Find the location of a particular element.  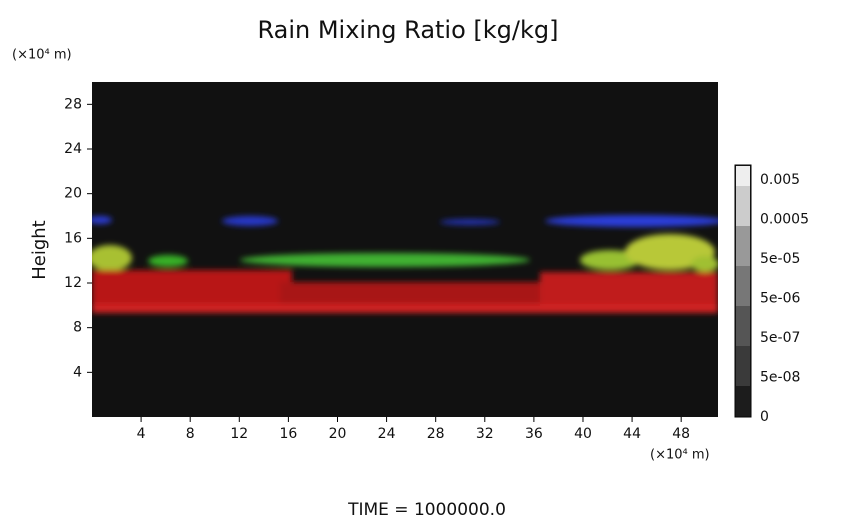

y-tick-label: 8 is located at coordinates (77, 328).